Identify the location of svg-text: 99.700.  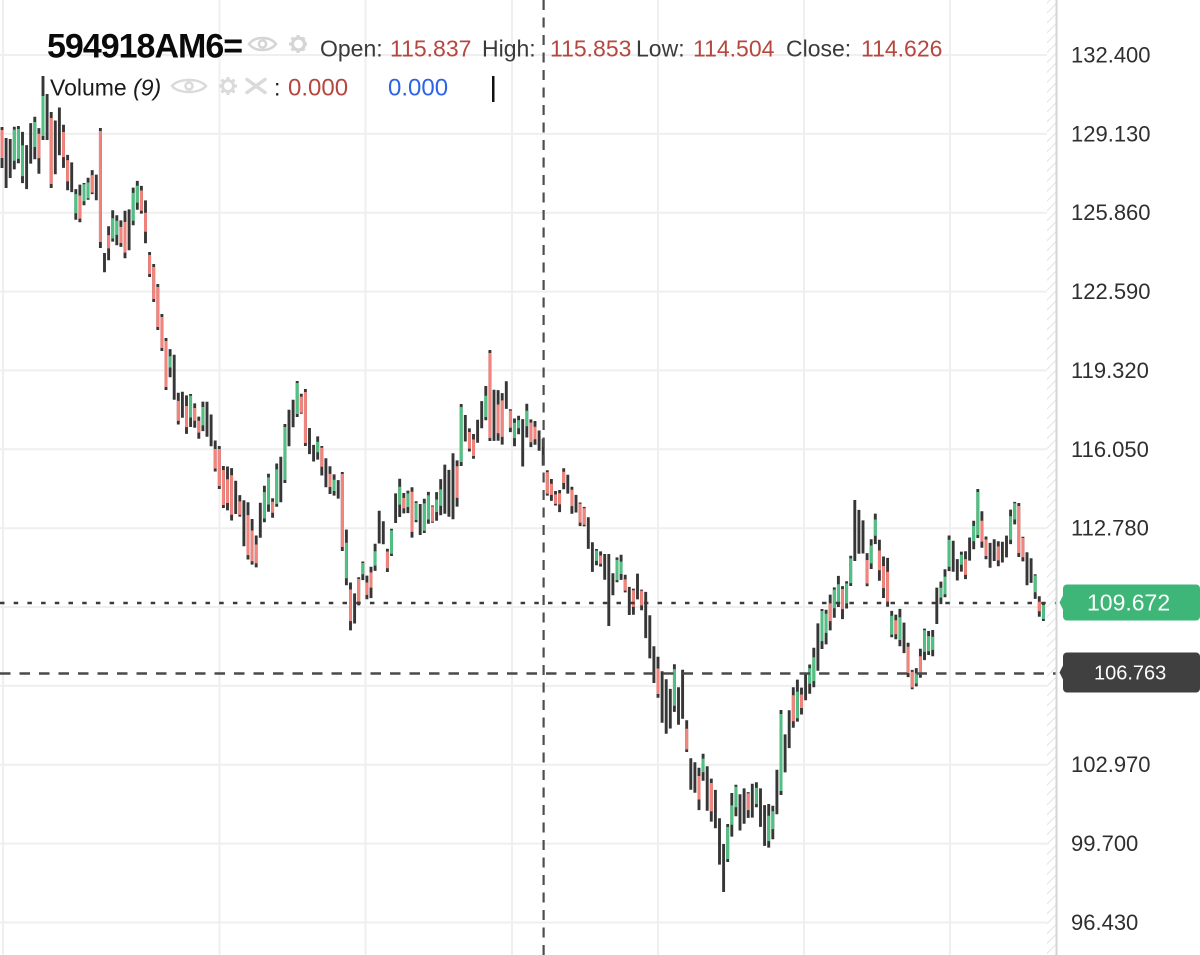
(1104, 843).